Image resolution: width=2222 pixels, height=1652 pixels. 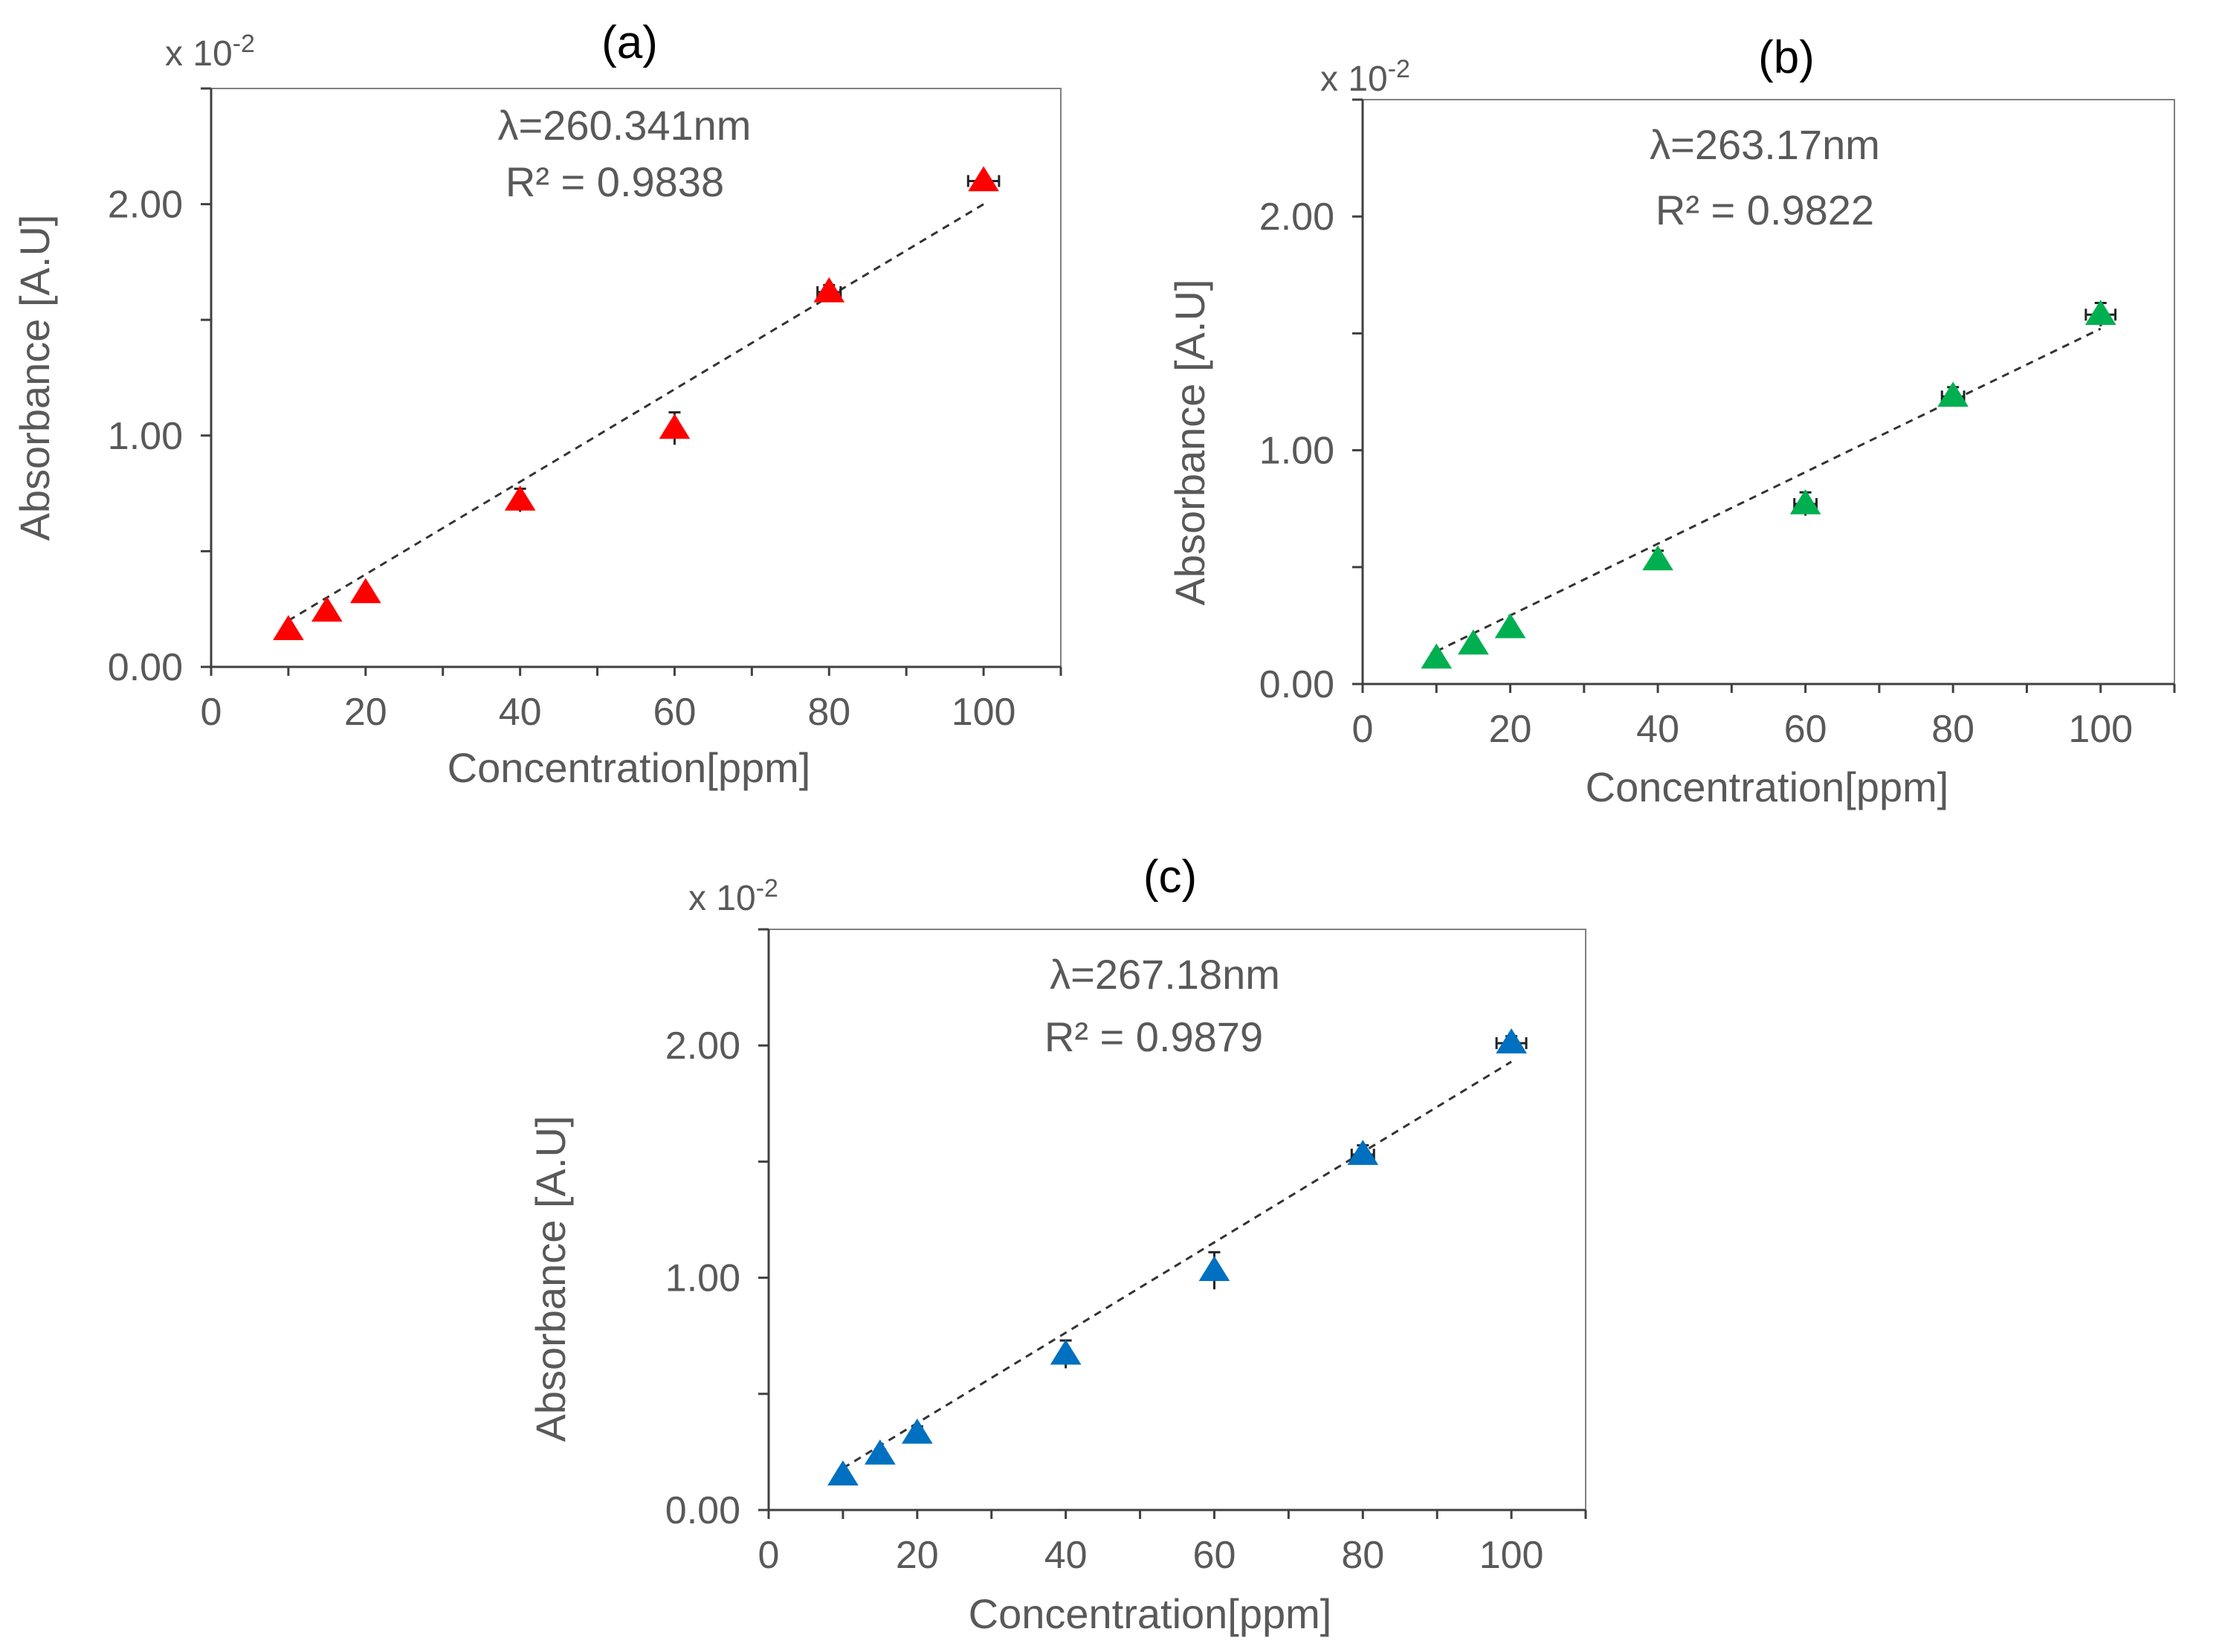 What do you see at coordinates (1165, 974) in the screenshot?
I see `wavelength-annotation: λ=267.18nm` at bounding box center [1165, 974].